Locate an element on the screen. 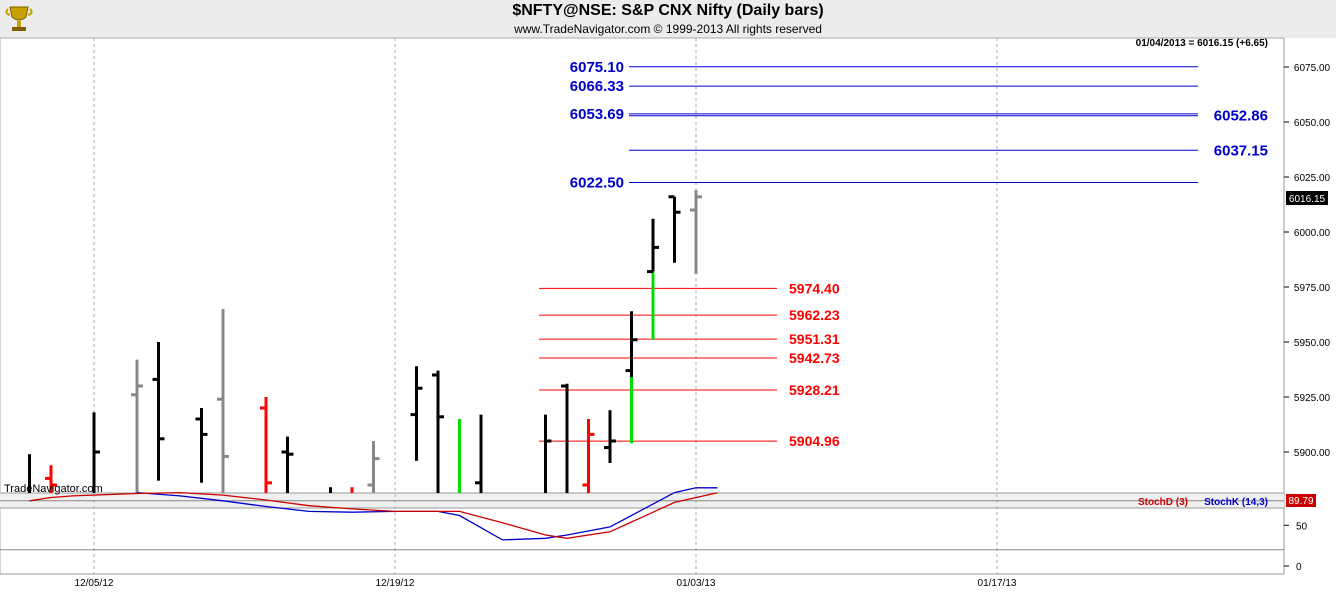 The height and width of the screenshot is (594, 1336). lower-level-label: 5904.96 is located at coordinates (814, 441).